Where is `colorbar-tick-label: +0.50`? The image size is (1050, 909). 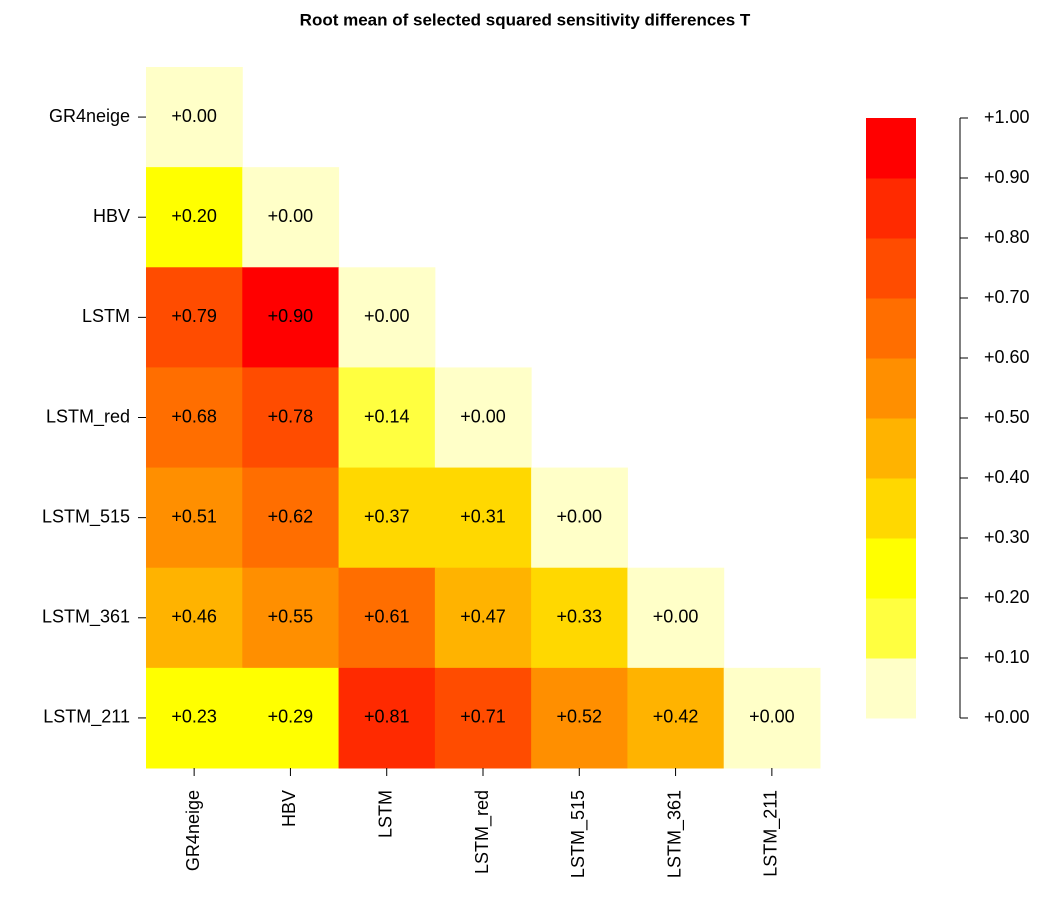
colorbar-tick-label: +0.50 is located at coordinates (1007, 417).